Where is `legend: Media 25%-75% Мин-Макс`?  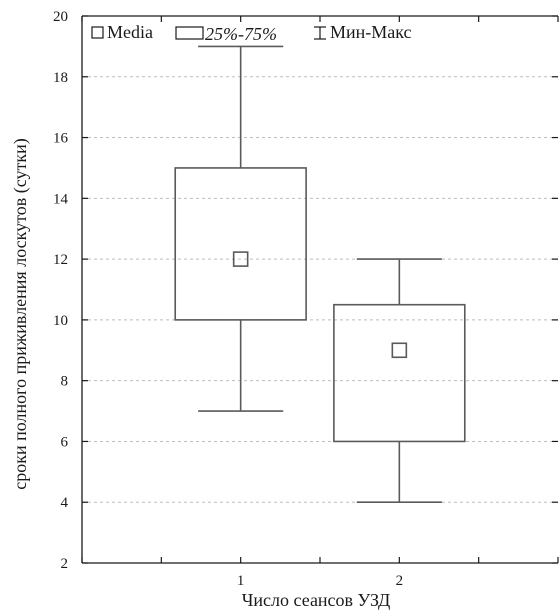 legend: Media 25%-75% Мин-Макс is located at coordinates (251, 33).